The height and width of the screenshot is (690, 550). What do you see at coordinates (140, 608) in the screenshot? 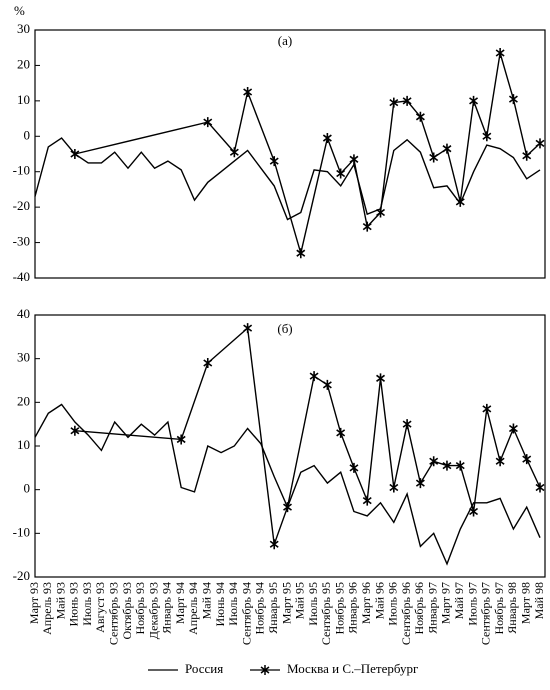
I see `x-tick-label: Ноябрь 93` at bounding box center [140, 608].